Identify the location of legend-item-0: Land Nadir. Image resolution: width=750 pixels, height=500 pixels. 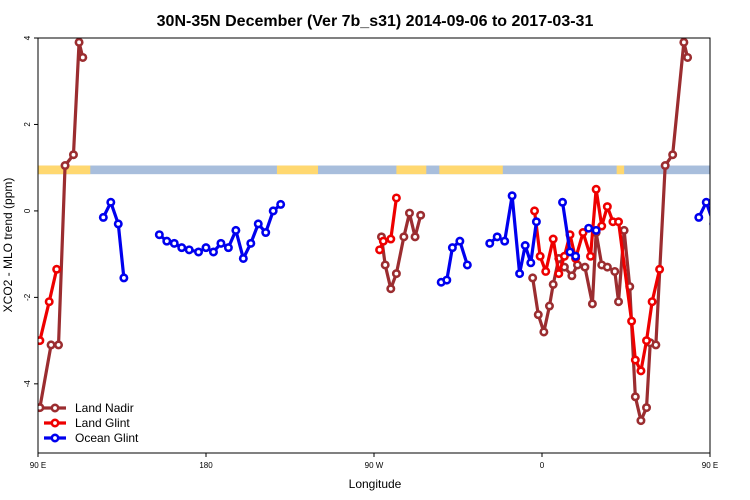
(89, 408).